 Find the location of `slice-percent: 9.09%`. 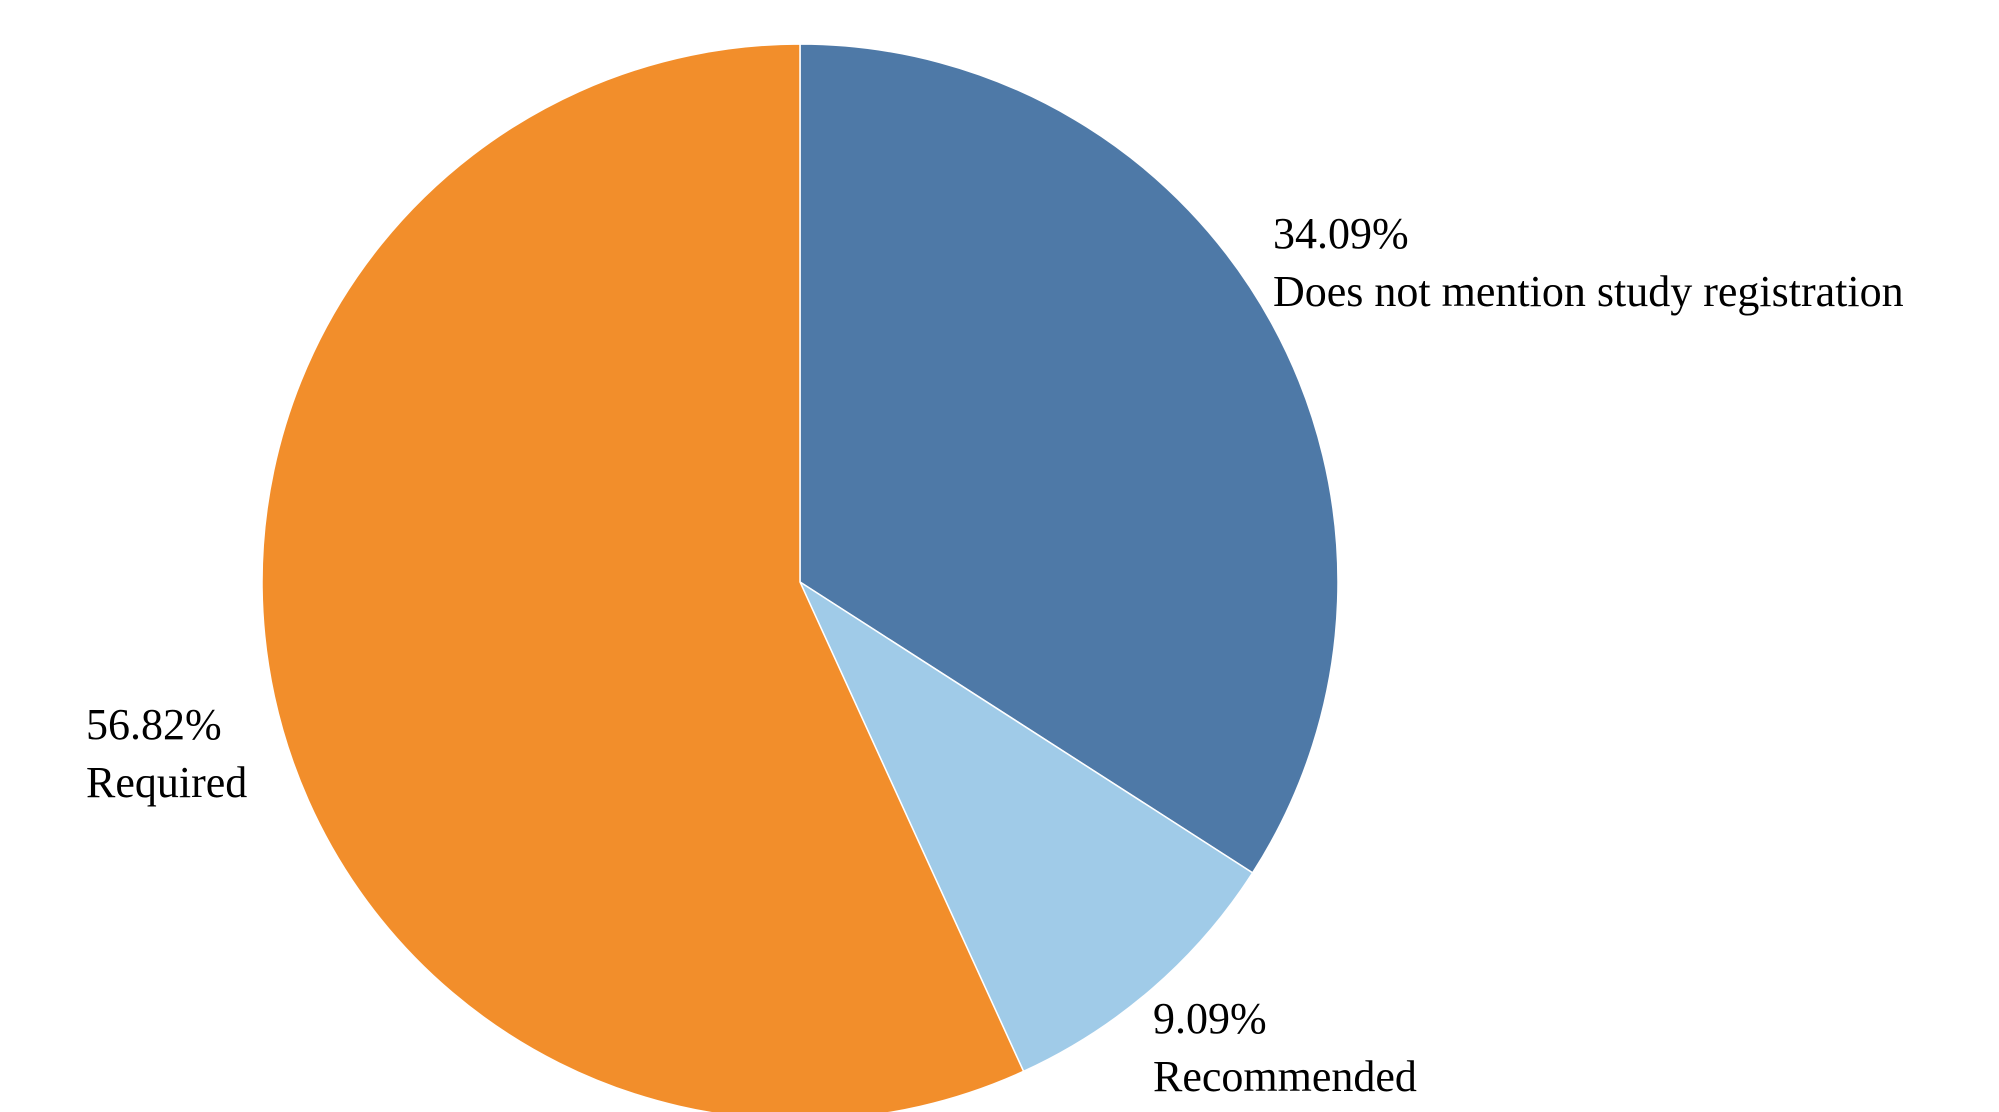

slice-percent: 9.09% is located at coordinates (1210, 1018).